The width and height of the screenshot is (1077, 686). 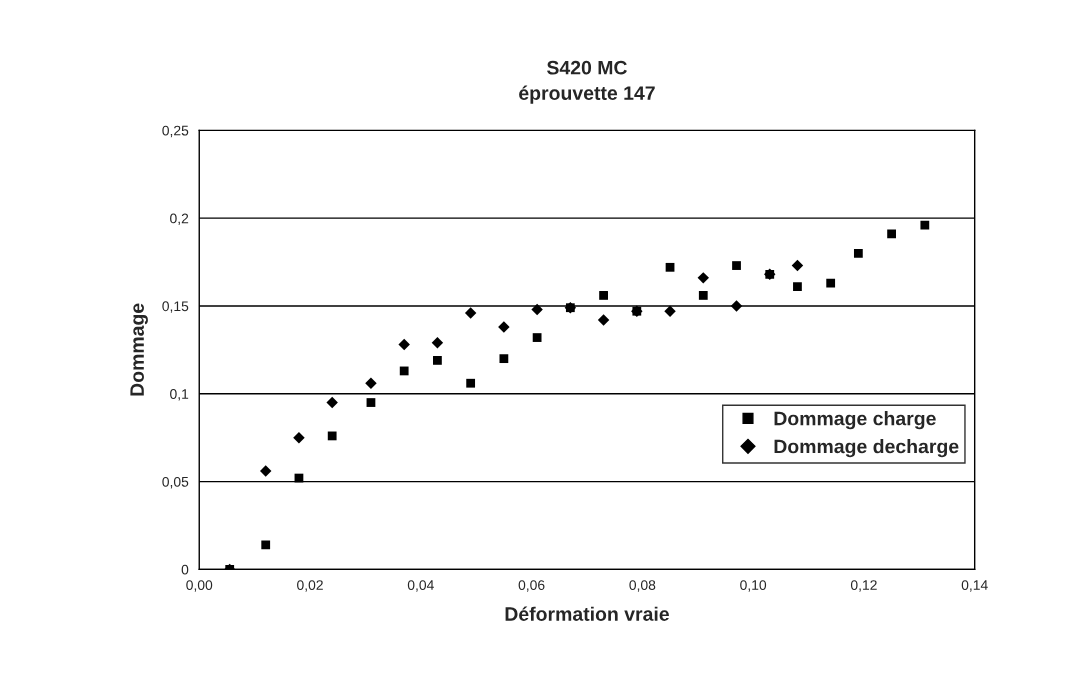 What do you see at coordinates (139, 349) in the screenshot?
I see `y-axis-title: Dommage` at bounding box center [139, 349].